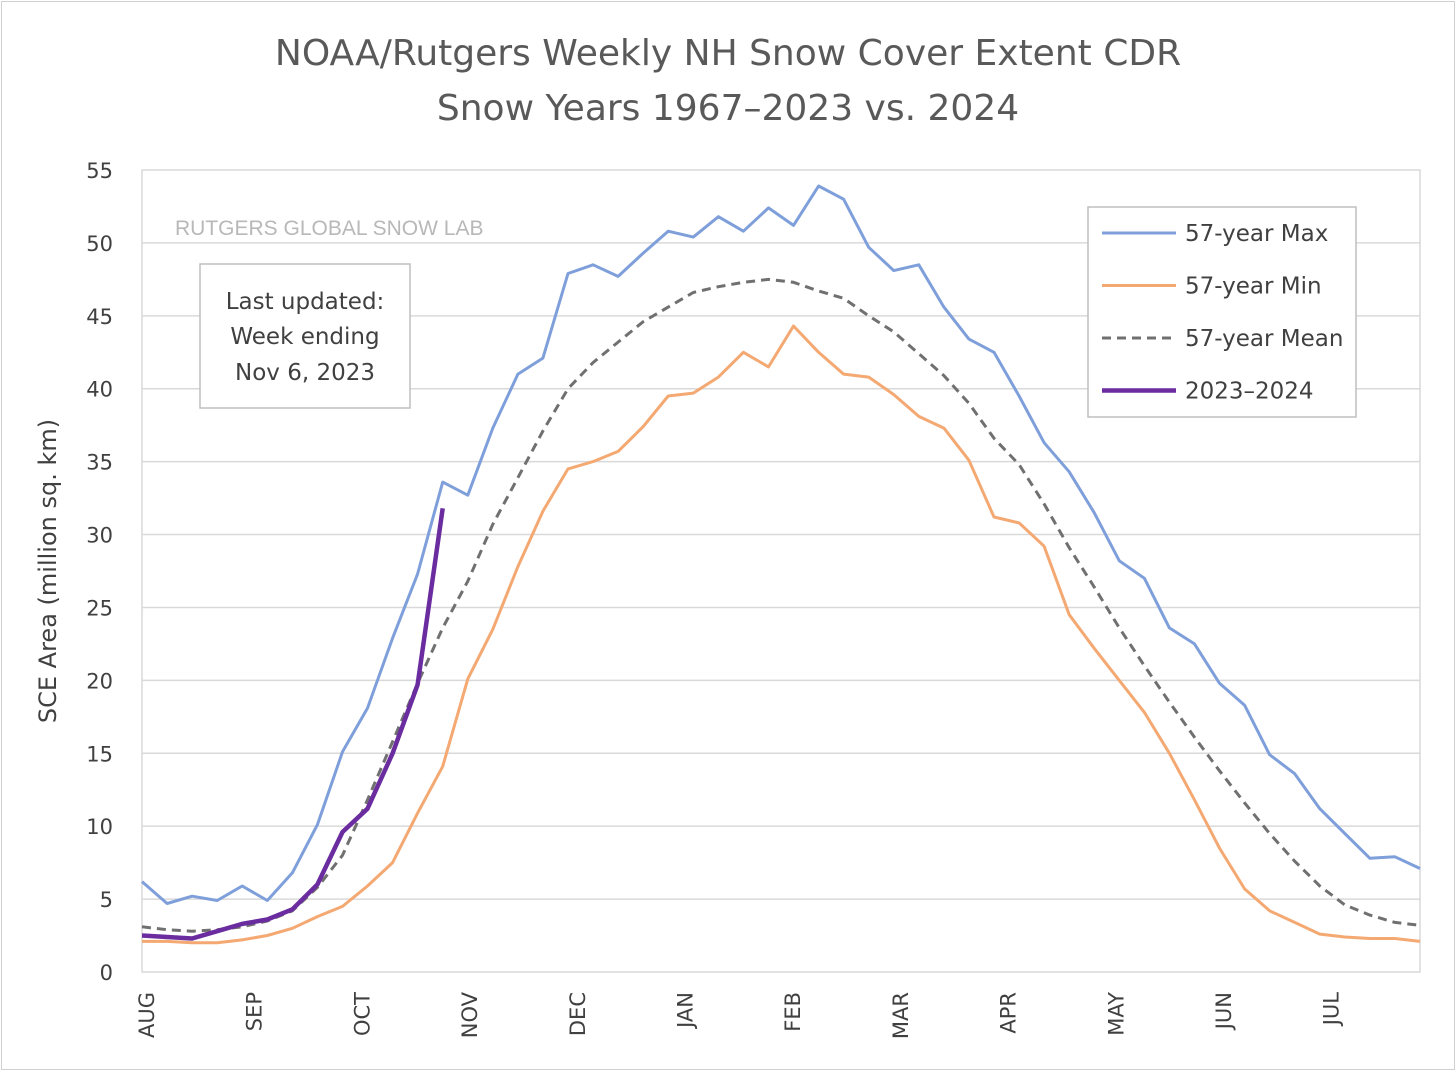 The width and height of the screenshot is (1456, 1071). I want to click on annotation-line-3: Nov 6, 2023, so click(305, 373).